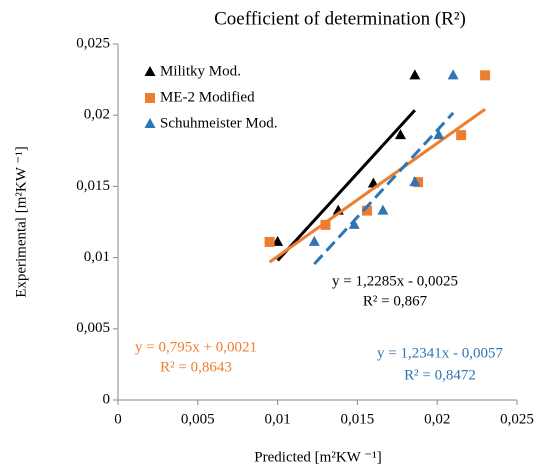 The height and width of the screenshot is (473, 547). I want to click on y-tick-label: 0,02, so click(97, 115).